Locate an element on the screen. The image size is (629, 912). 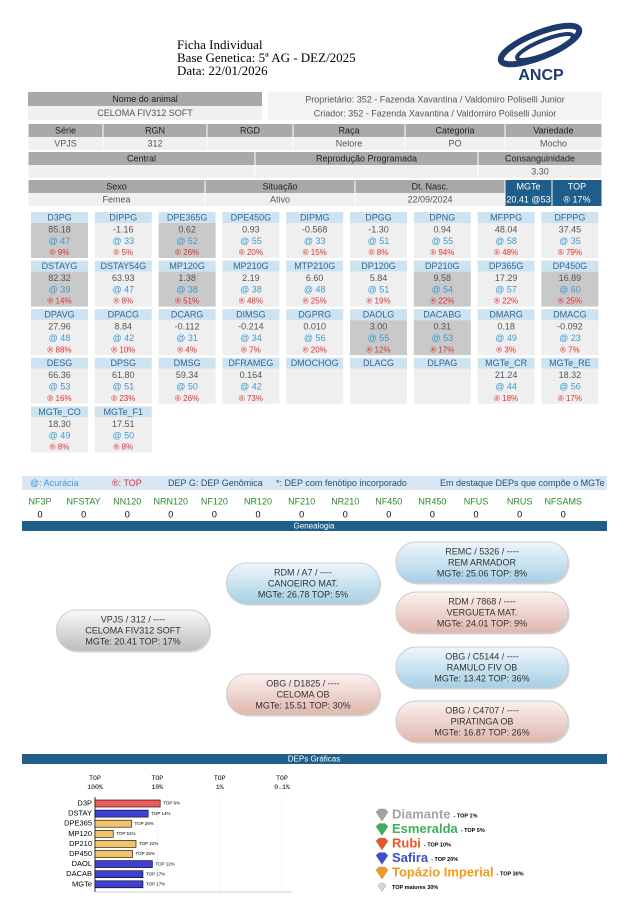
dep-name: MGTe_RE is located at coordinates (570, 363).